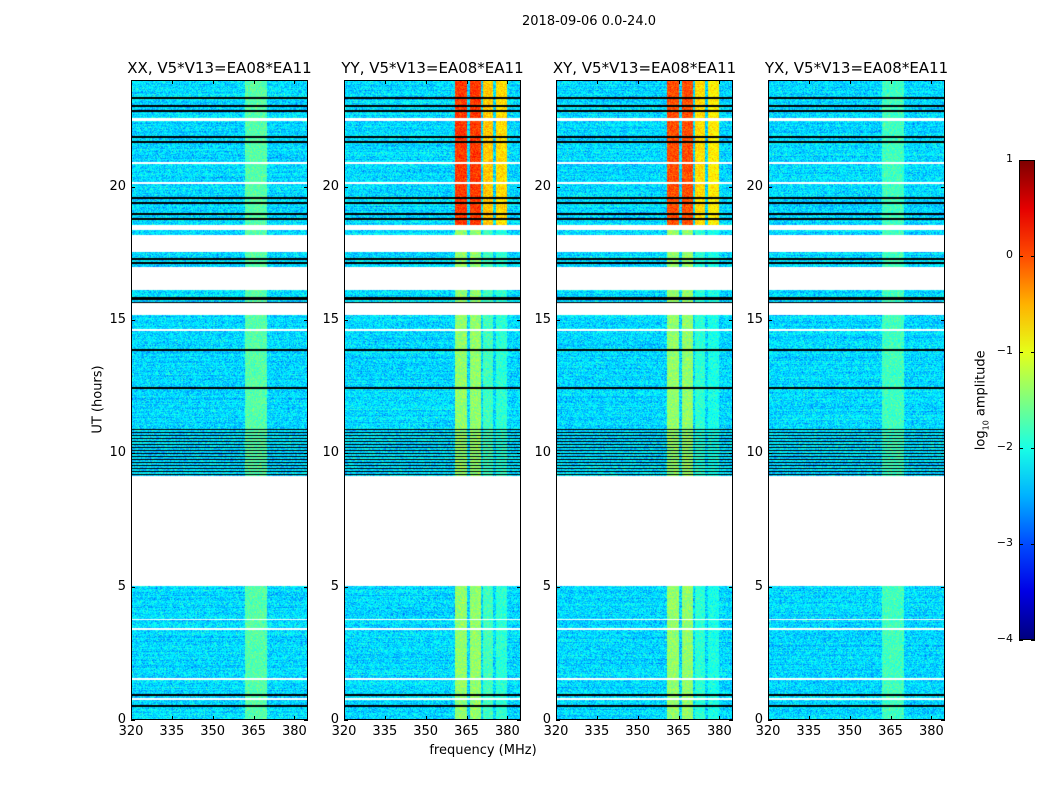 This screenshot has height=800, width=1050. What do you see at coordinates (1009, 254) in the screenshot?
I see `colorbar-tick-label: 0` at bounding box center [1009, 254].